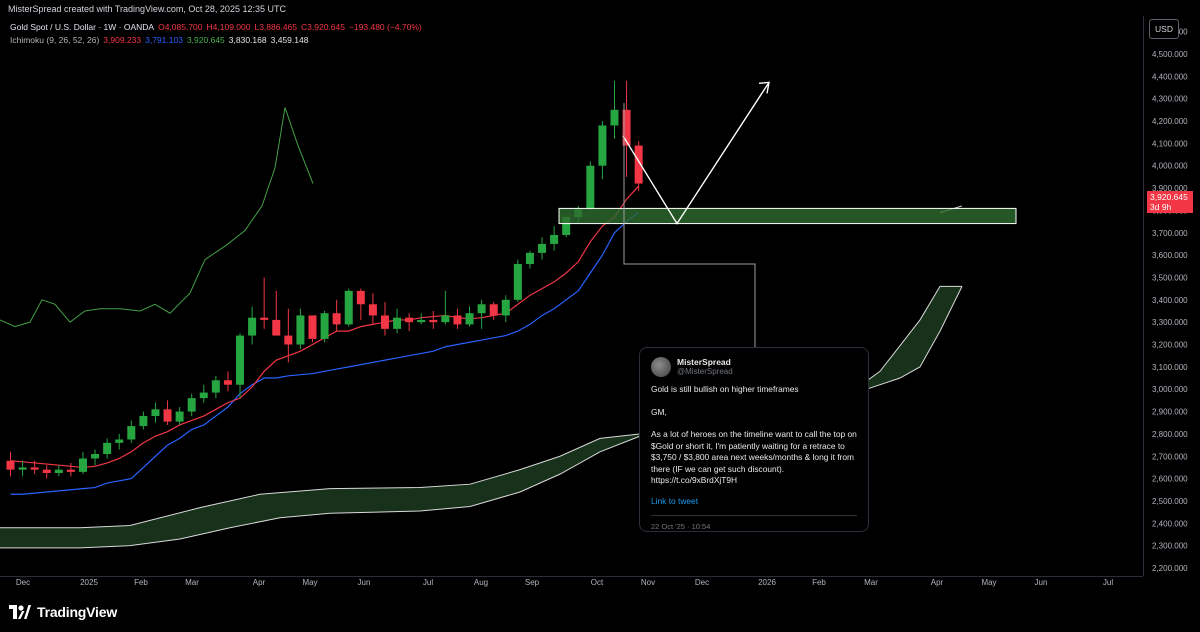  What do you see at coordinates (696, 153) in the screenshot?
I see `projection-arrow` at bounding box center [696, 153].